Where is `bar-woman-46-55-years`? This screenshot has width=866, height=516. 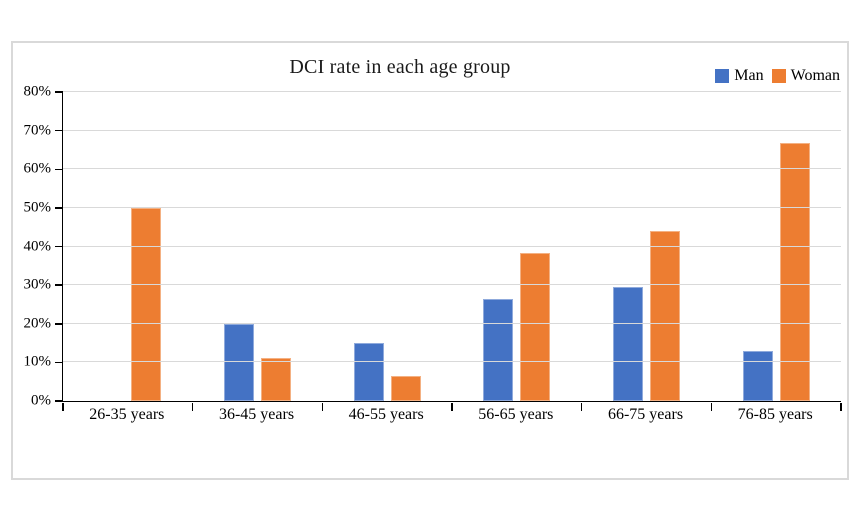 bar-woman-46-55-years is located at coordinates (405, 388).